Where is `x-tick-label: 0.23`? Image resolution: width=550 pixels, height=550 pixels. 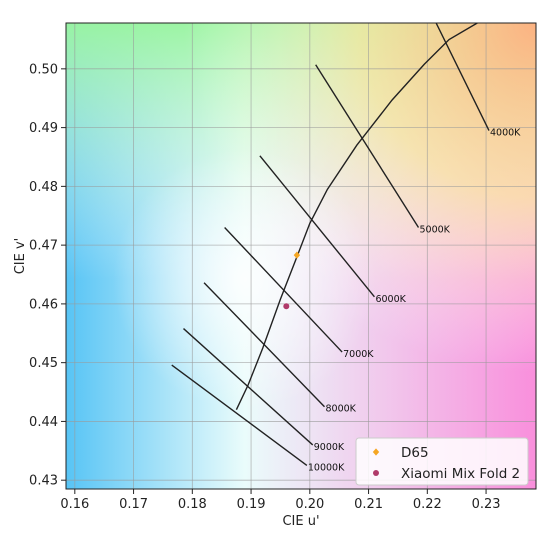 x-tick-label: 0.23 is located at coordinates (486, 504).